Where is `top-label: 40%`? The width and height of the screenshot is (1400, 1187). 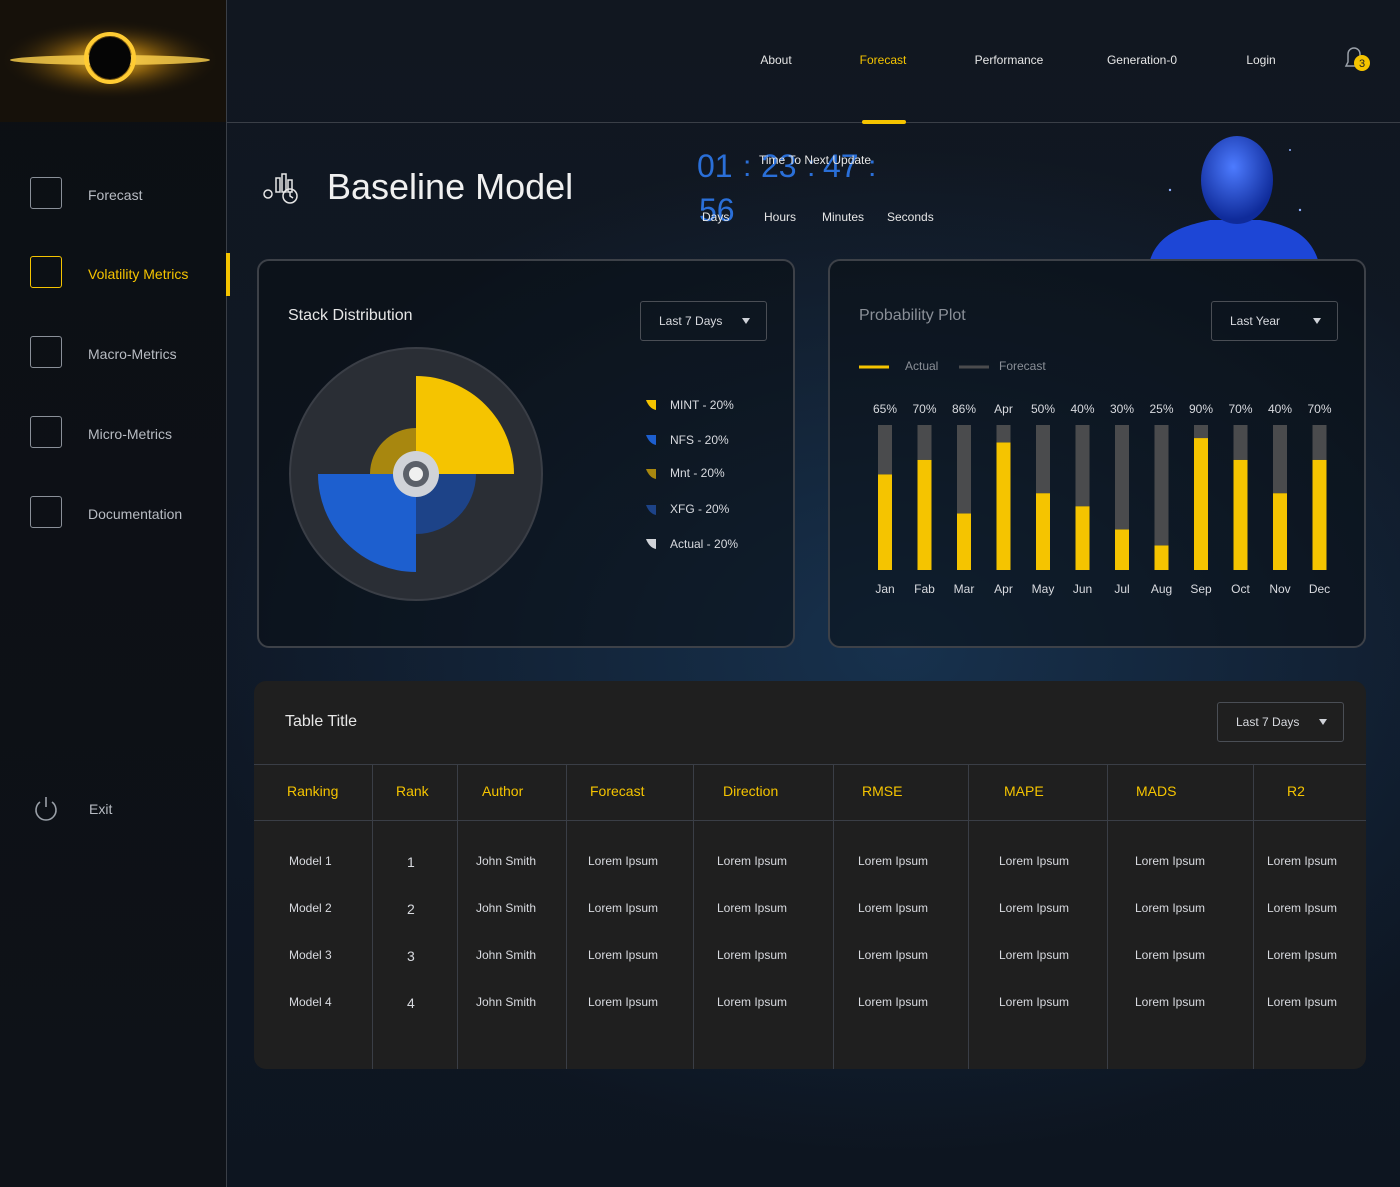 top-label: 40% is located at coordinates (1280, 409).